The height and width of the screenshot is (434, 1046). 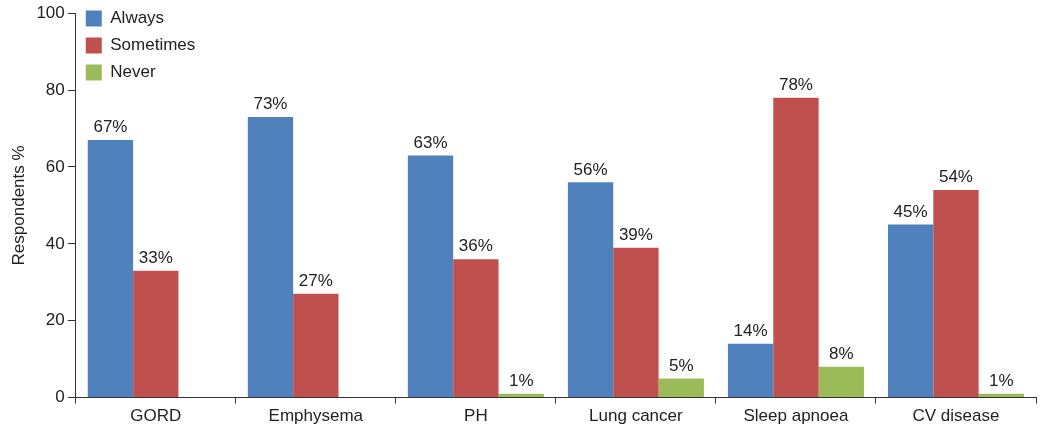 I want to click on data-label: 67%, so click(x=110, y=127).